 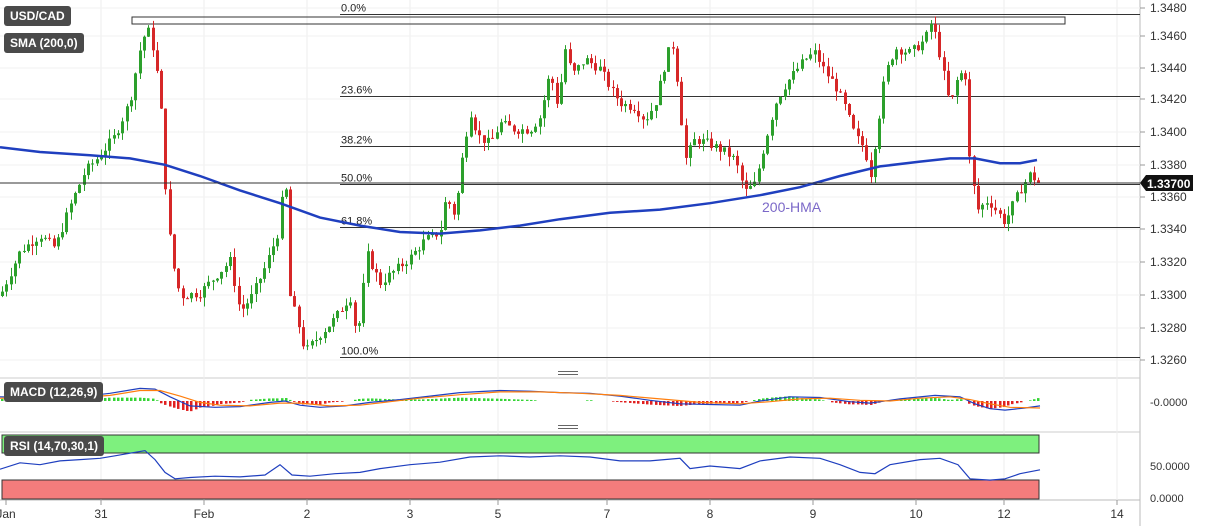 I want to click on macd-pane-resize-handle, so click(x=568, y=374).